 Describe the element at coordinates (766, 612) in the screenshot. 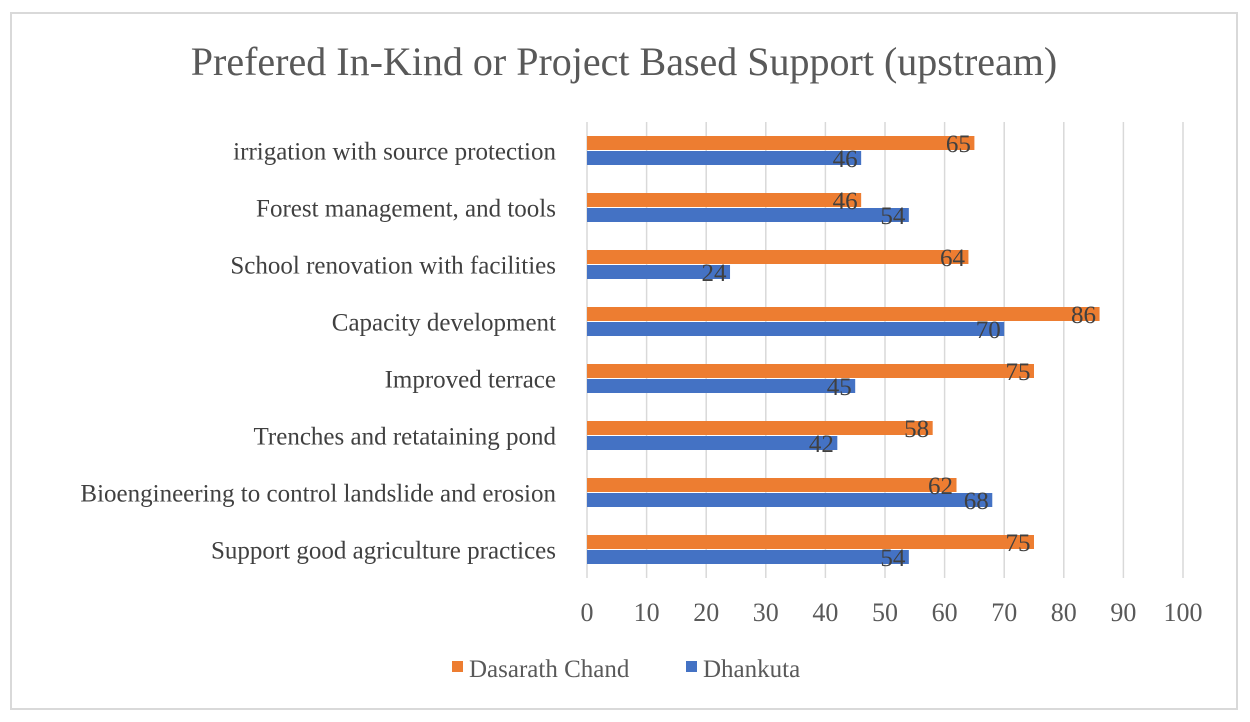

I see `x-tick-label: 30` at that location.